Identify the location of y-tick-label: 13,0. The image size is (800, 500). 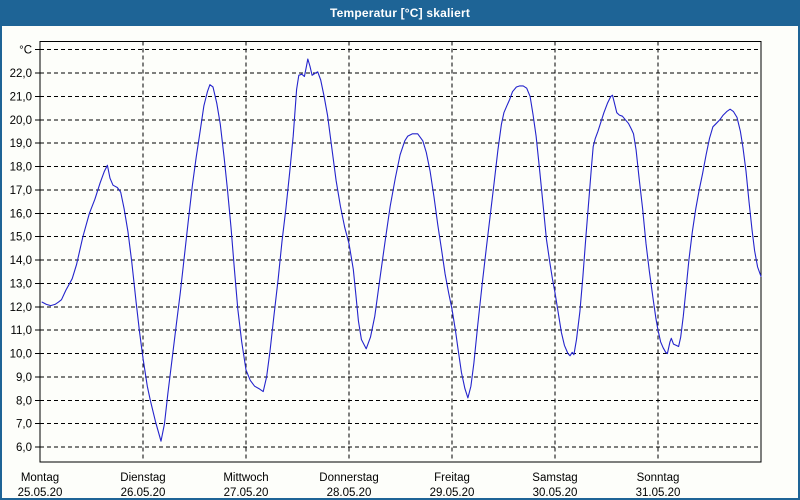
(21, 284).